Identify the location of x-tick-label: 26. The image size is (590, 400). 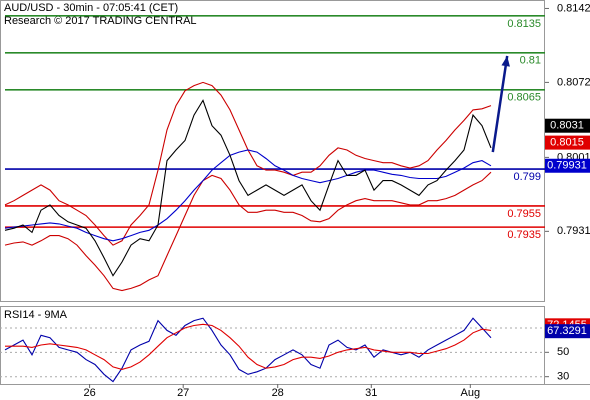
(89, 393).